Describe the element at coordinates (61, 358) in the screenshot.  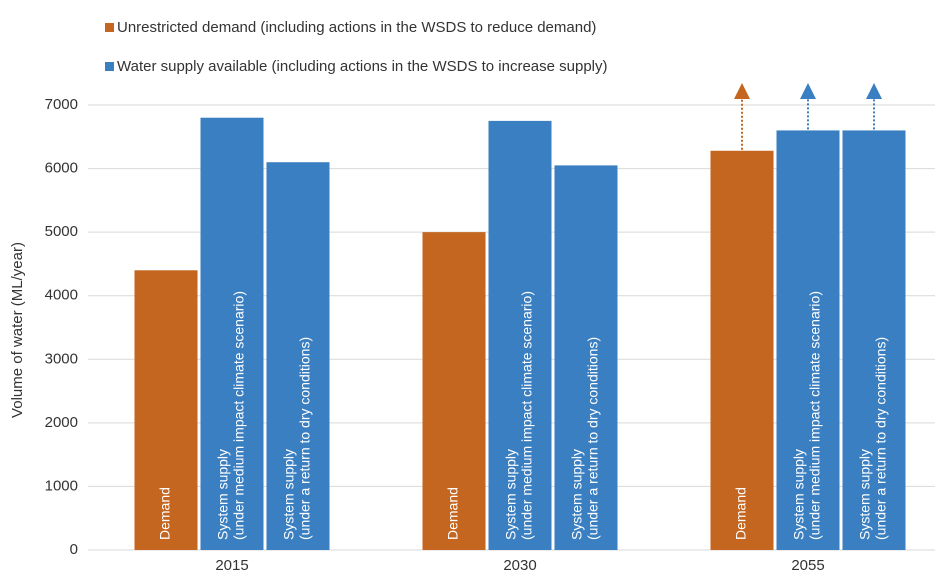
I see `y-tick-label: 3000` at that location.